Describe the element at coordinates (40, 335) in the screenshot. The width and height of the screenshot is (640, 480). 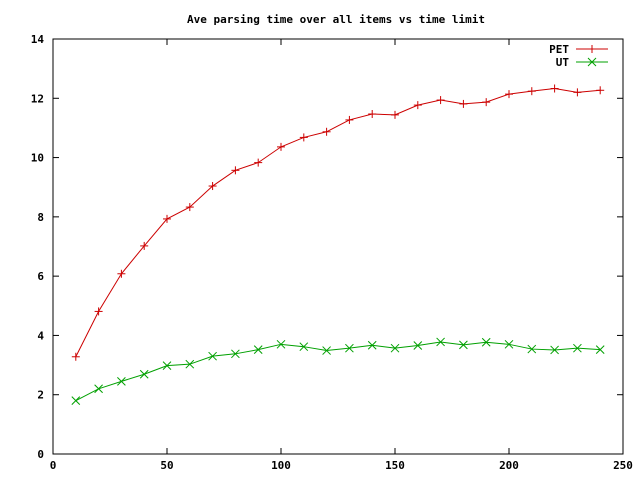
I see `y-tick-label: 4` at that location.